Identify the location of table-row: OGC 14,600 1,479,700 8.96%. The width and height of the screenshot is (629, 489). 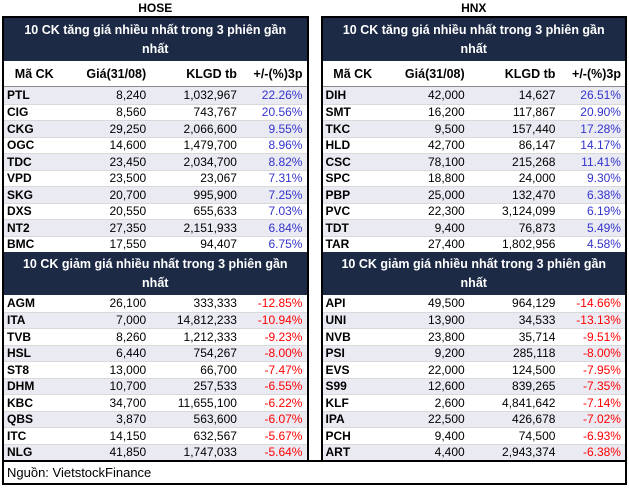
(155, 144).